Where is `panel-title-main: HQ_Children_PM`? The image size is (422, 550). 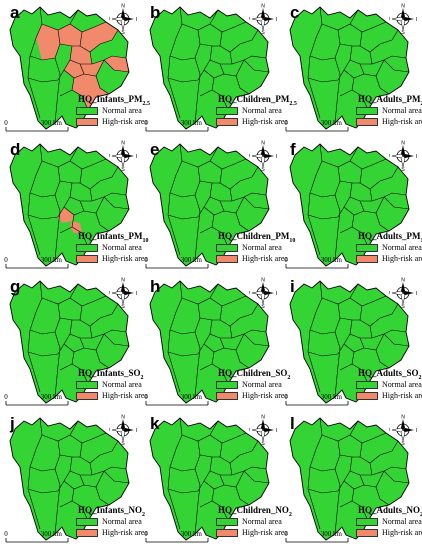 panel-title-main: HQ_Children_PM is located at coordinates (254, 236).